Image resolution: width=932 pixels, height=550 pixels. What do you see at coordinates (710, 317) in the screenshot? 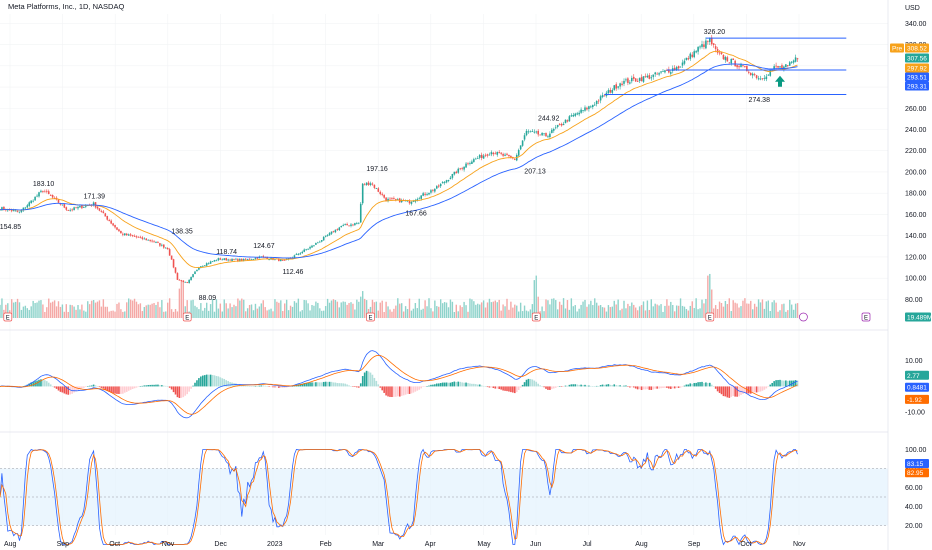
I see `earnings-marker` at bounding box center [710, 317].